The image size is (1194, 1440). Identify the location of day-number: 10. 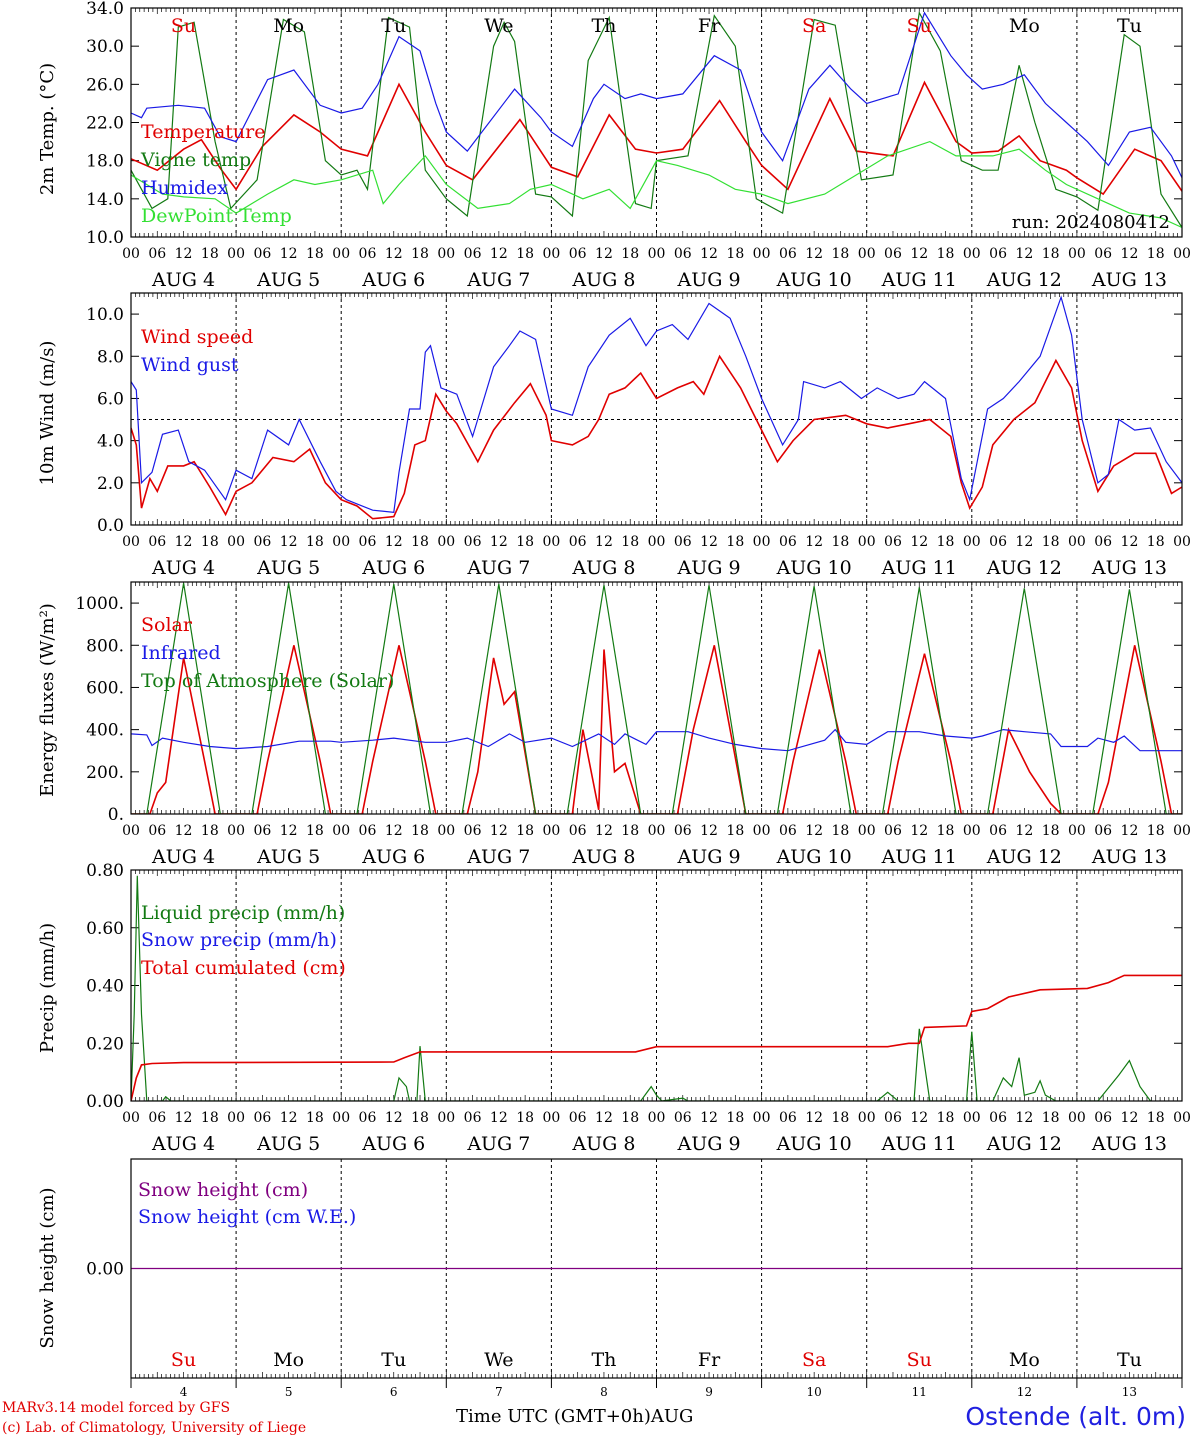
(814, 1392).